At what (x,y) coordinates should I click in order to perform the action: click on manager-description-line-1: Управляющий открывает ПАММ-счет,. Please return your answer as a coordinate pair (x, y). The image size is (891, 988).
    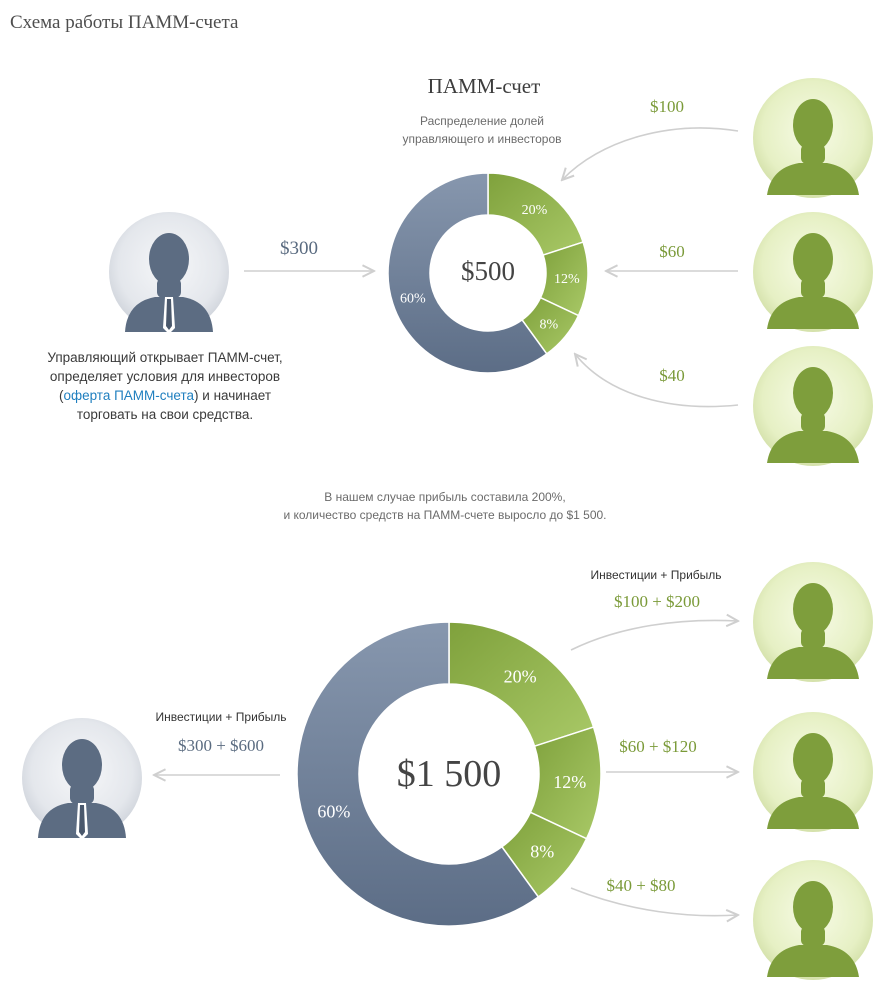
    Looking at the image, I should click on (165, 357).